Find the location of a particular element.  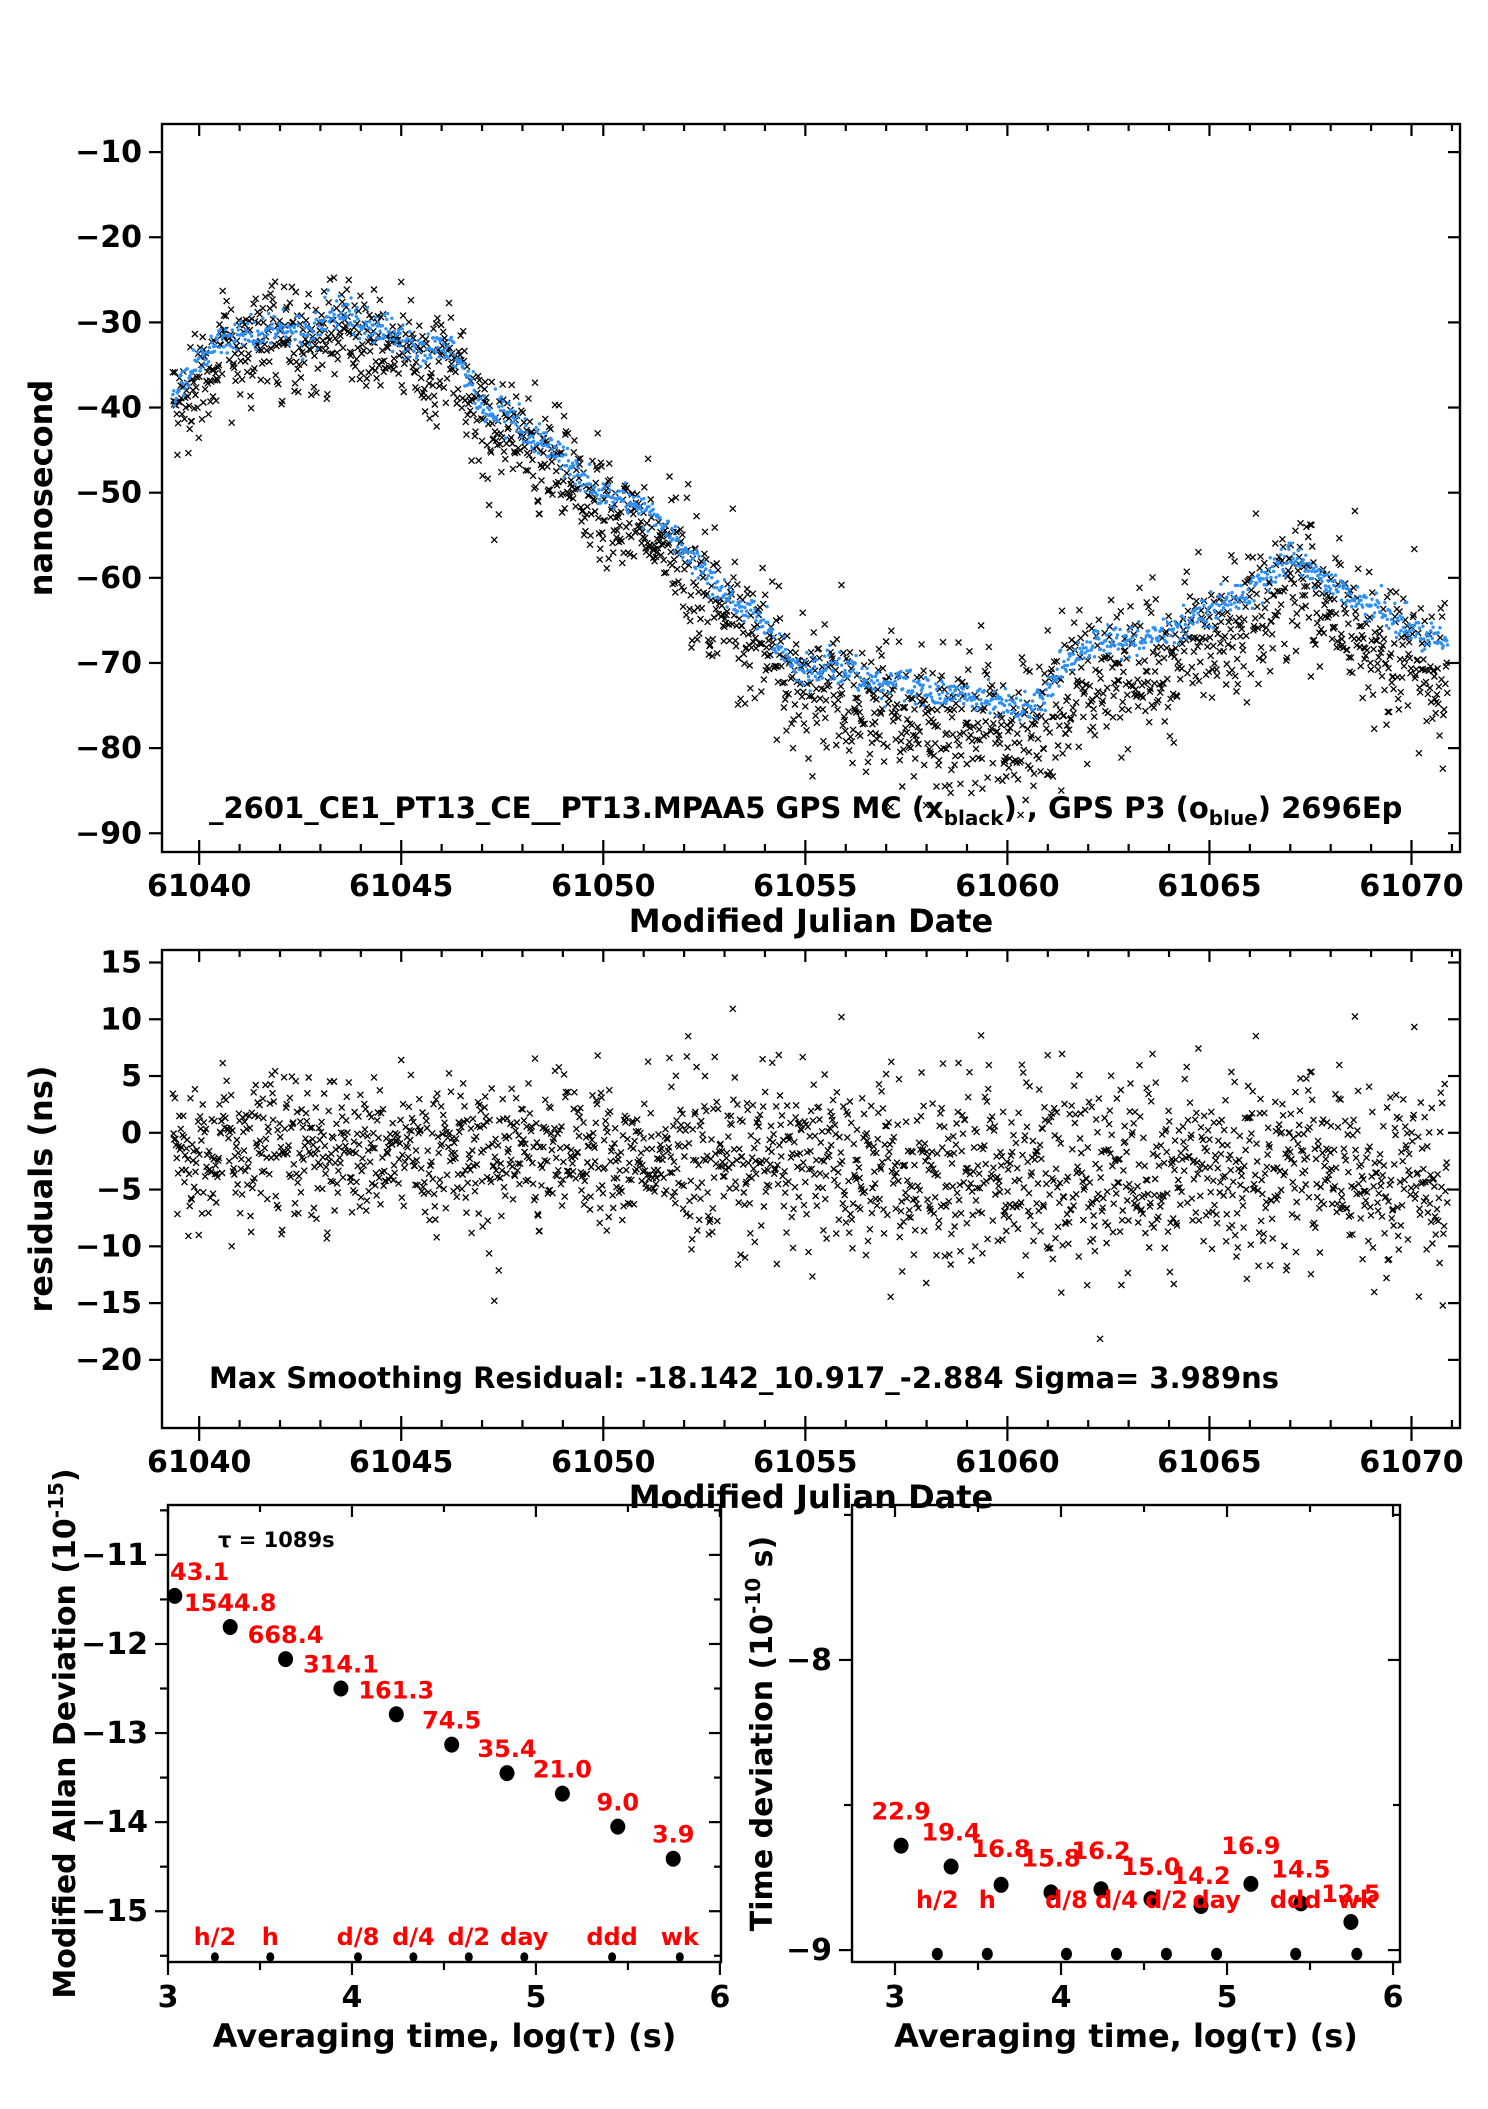

y-tick-label: −40 is located at coordinates (108, 408).